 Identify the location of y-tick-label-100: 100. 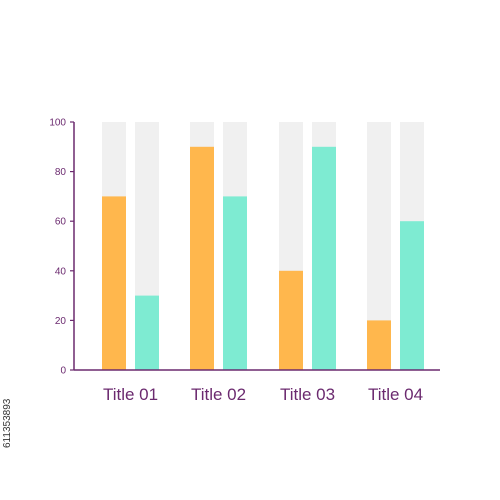
(57, 123).